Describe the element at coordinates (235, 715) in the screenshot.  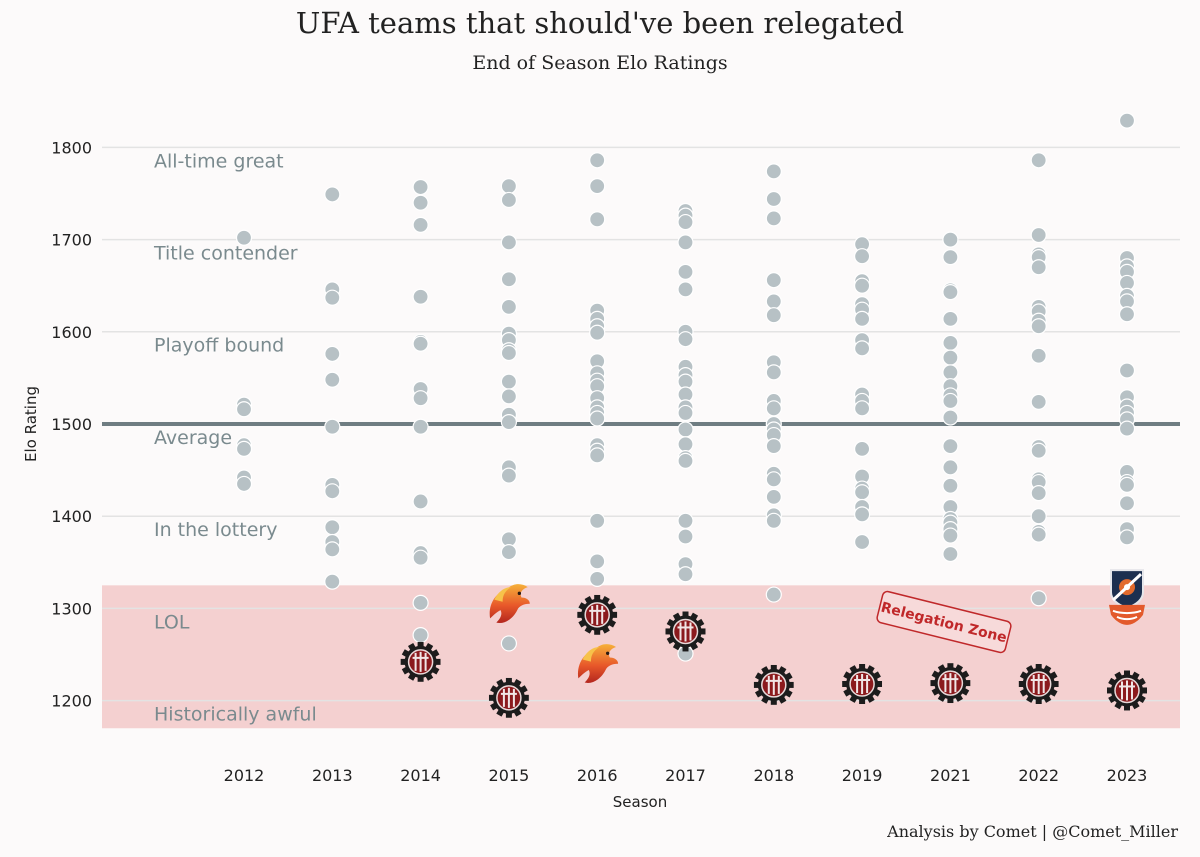
I see `tier-label: Historically awful` at that location.